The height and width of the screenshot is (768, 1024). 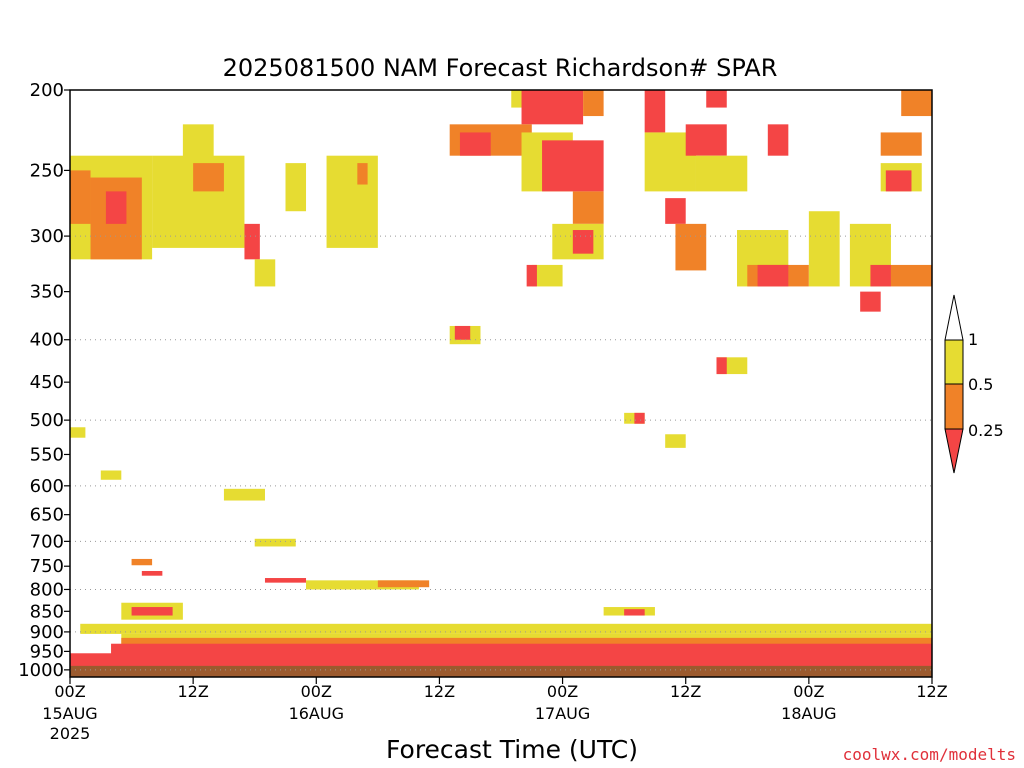 I want to click on colorbar-level-label: 0.5, so click(x=980, y=384).